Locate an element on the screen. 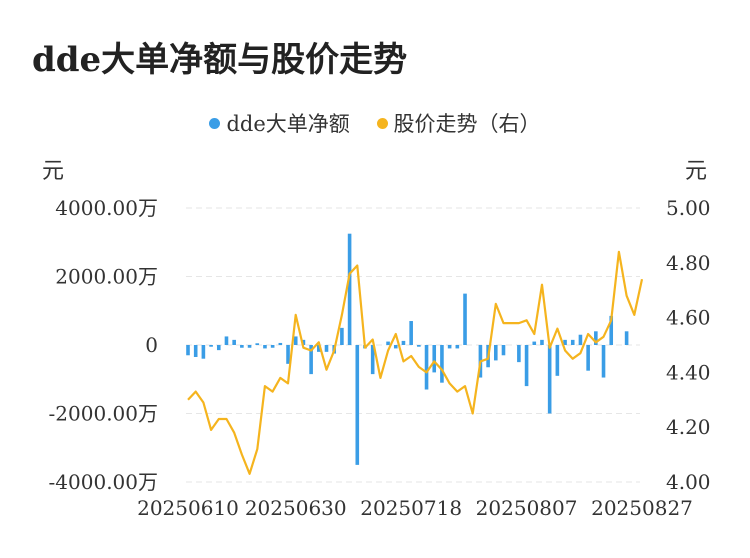  left-tick-label: 4000.00万 is located at coordinates (106, 208).